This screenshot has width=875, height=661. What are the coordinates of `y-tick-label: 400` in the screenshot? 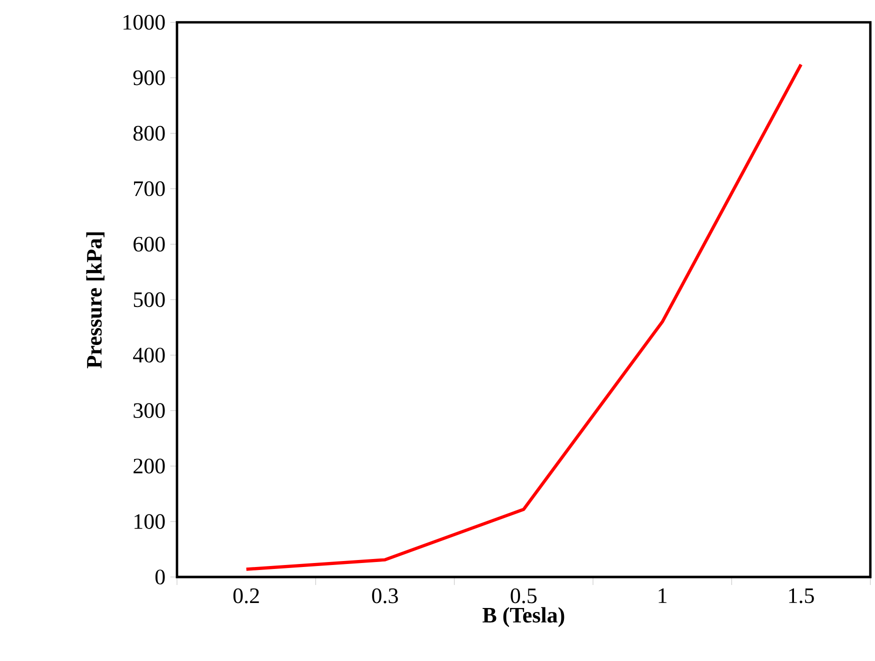 It's located at (149, 355).